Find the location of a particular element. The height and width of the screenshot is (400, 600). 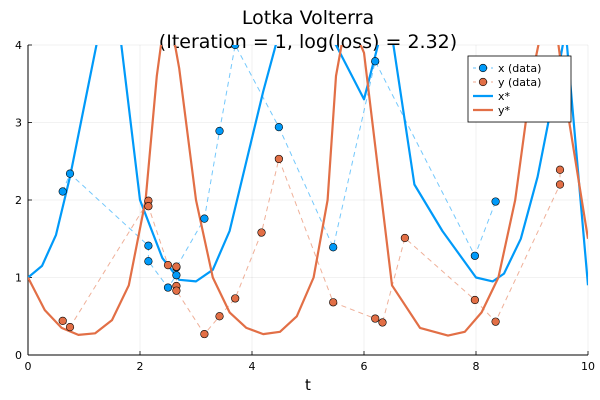

y-tick-label: 3 is located at coordinates (18, 123).